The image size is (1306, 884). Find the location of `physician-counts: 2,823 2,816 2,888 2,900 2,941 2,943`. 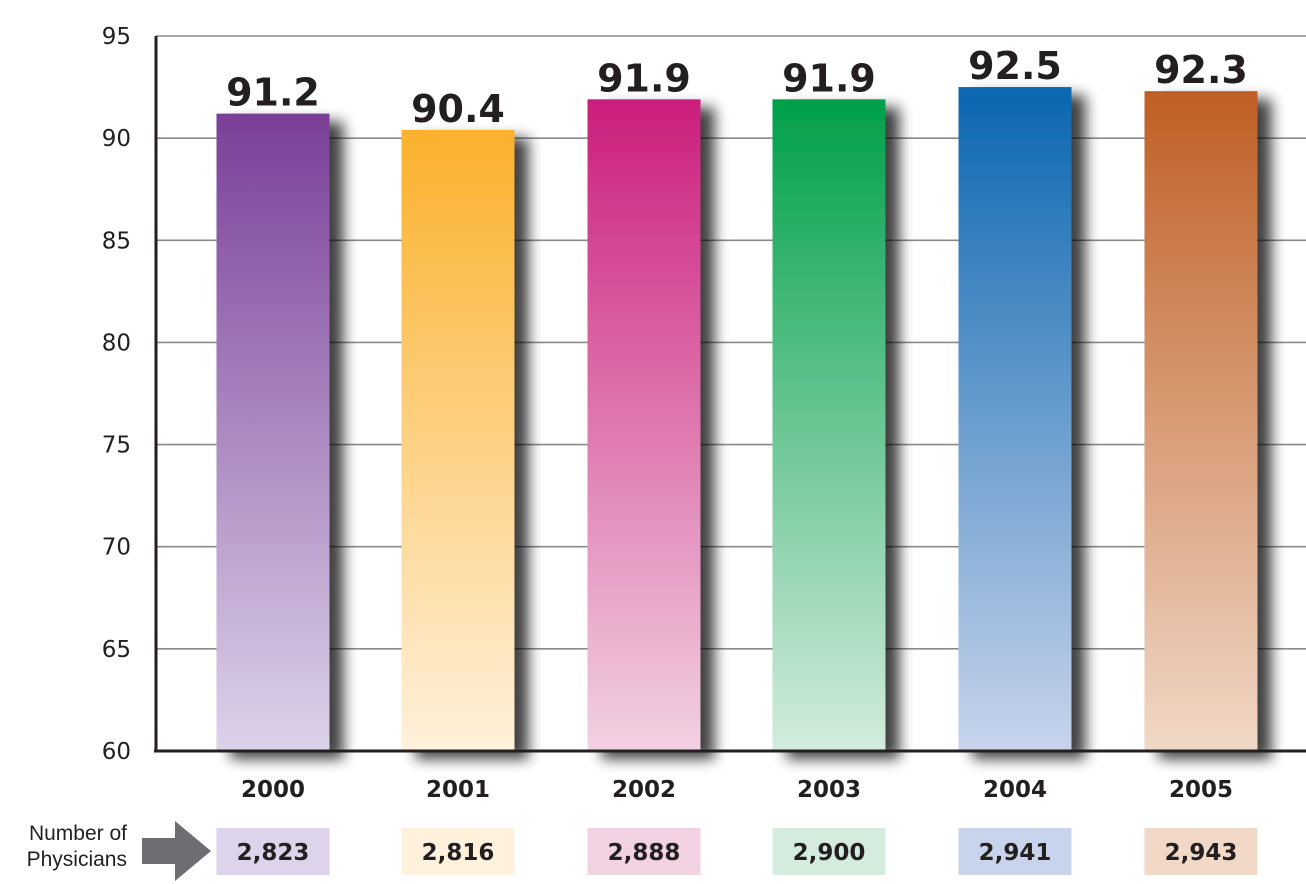

physician-counts: 2,823 2,816 2,888 2,900 2,941 2,943 is located at coordinates (737, 851).